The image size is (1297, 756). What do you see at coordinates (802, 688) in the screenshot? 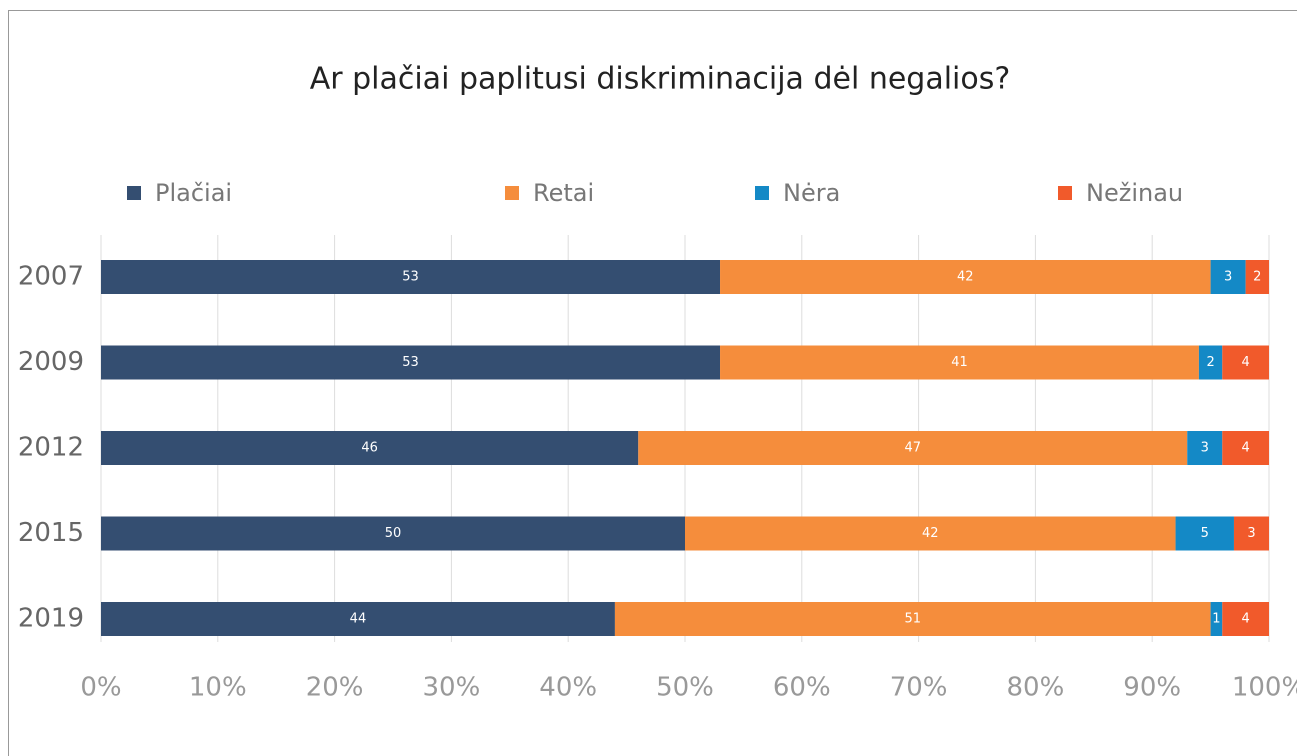
I see `x-tick-label: 60%` at bounding box center [802, 688].